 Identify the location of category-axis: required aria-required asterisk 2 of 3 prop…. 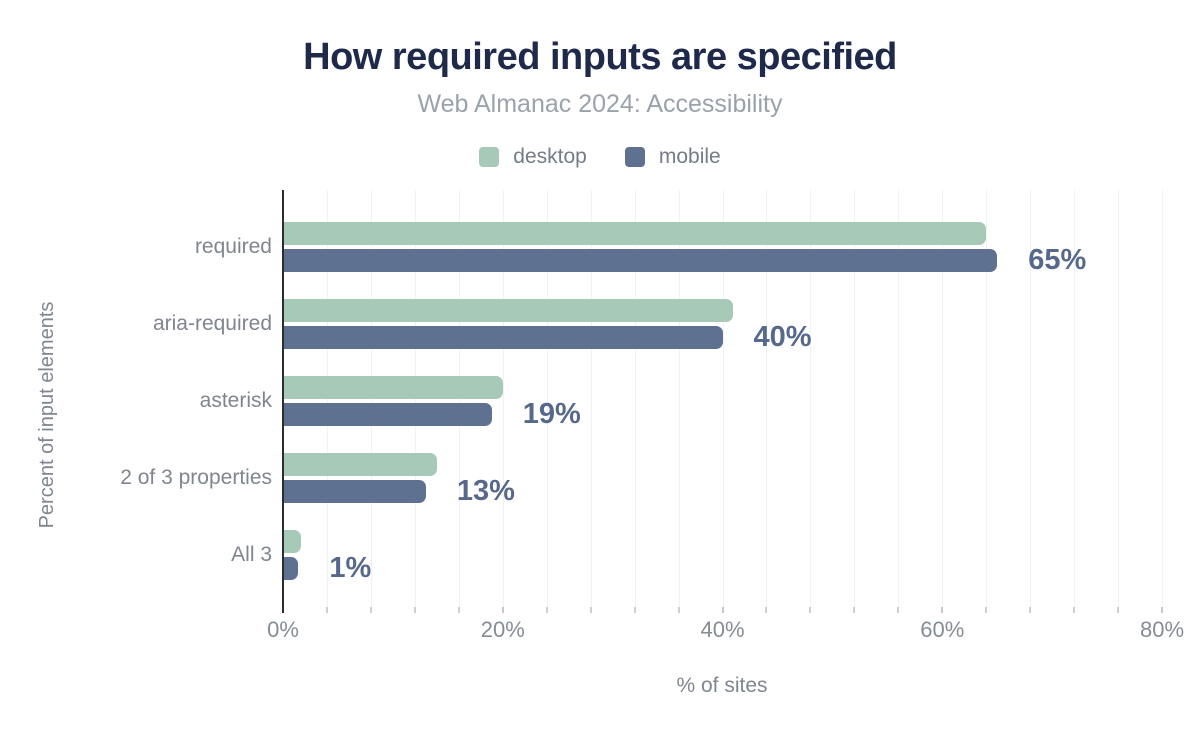
(144, 398).